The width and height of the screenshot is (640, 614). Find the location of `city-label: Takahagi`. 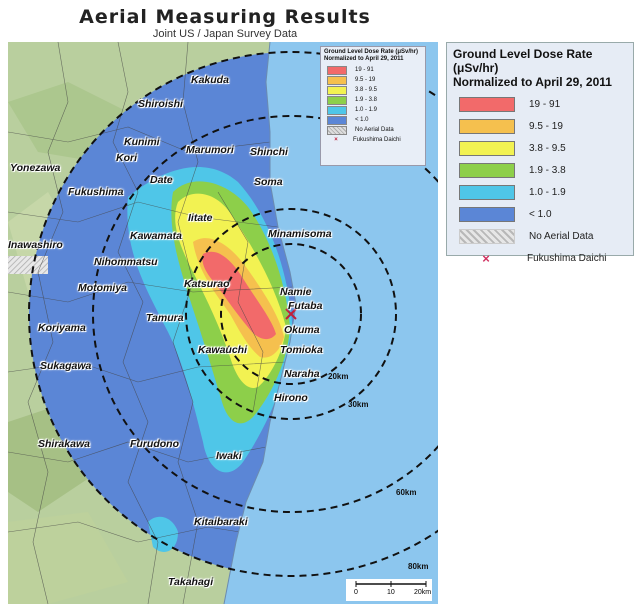

city-label: Takahagi is located at coordinates (191, 582).